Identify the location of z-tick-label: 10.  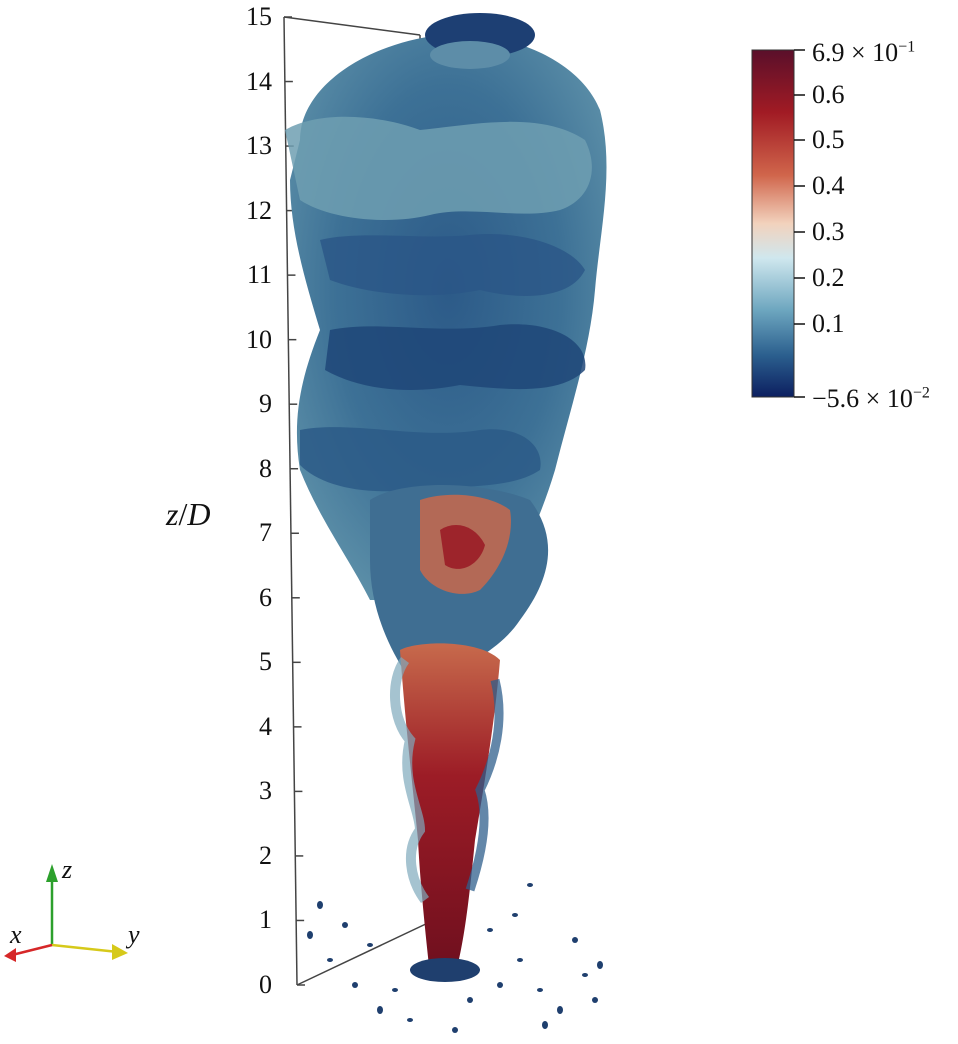
(259, 339).